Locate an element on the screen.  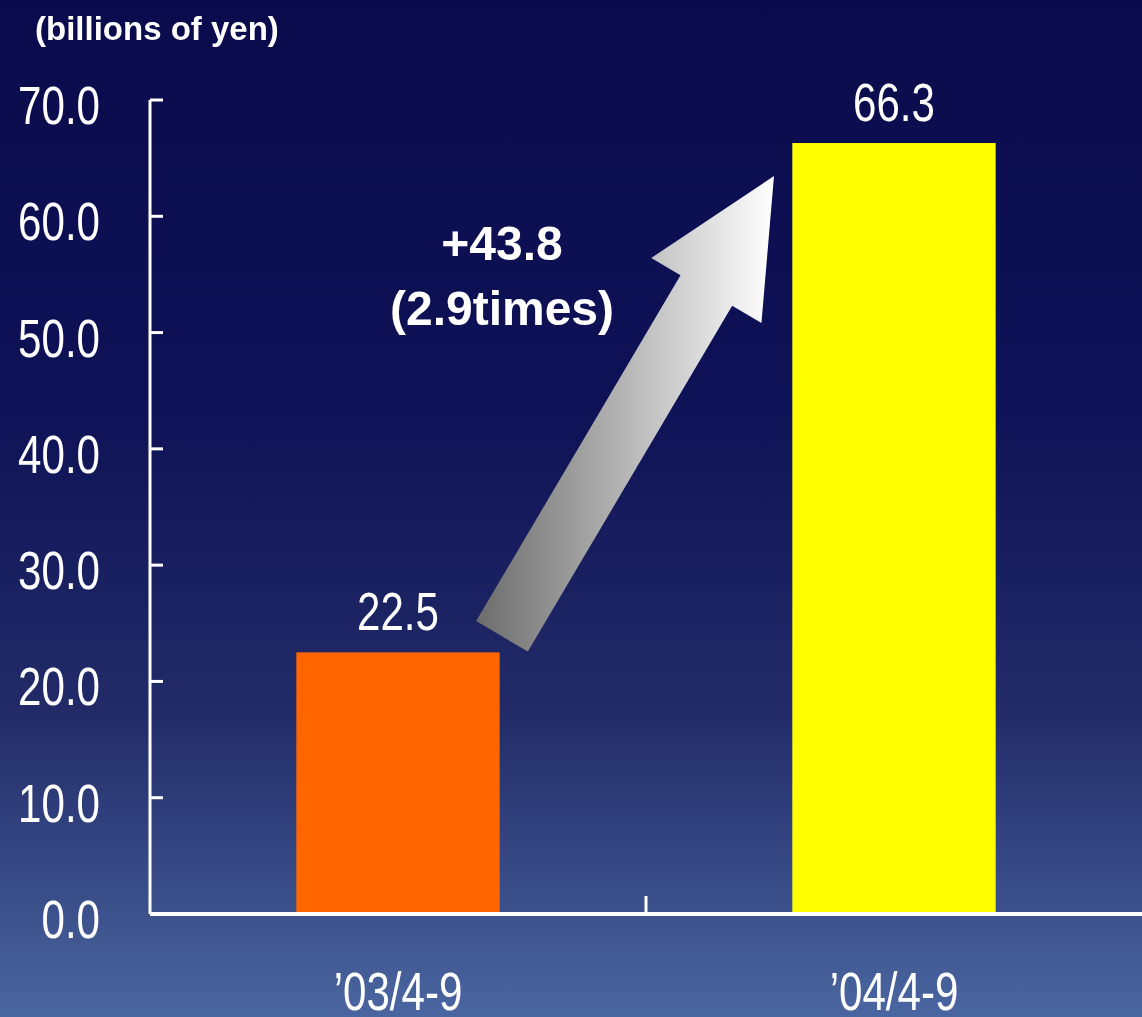
y-axis-title: (billions of yen) is located at coordinates (157, 28).